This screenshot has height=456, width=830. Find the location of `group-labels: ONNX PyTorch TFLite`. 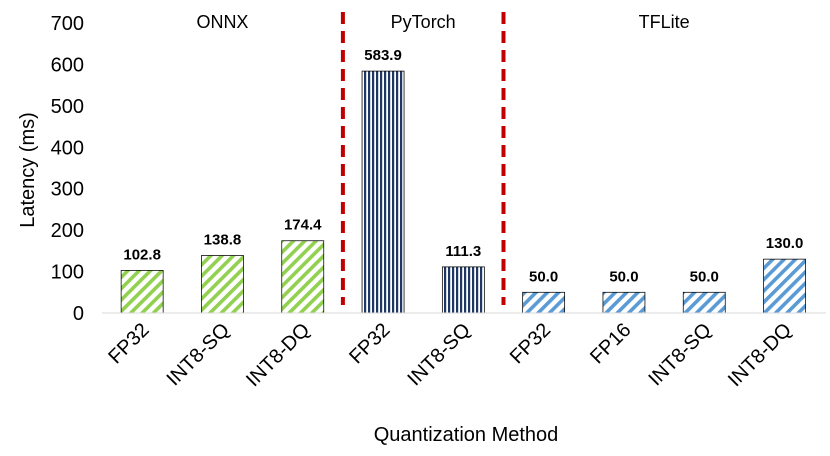

group-labels: ONNX PyTorch TFLite is located at coordinates (442, 22).